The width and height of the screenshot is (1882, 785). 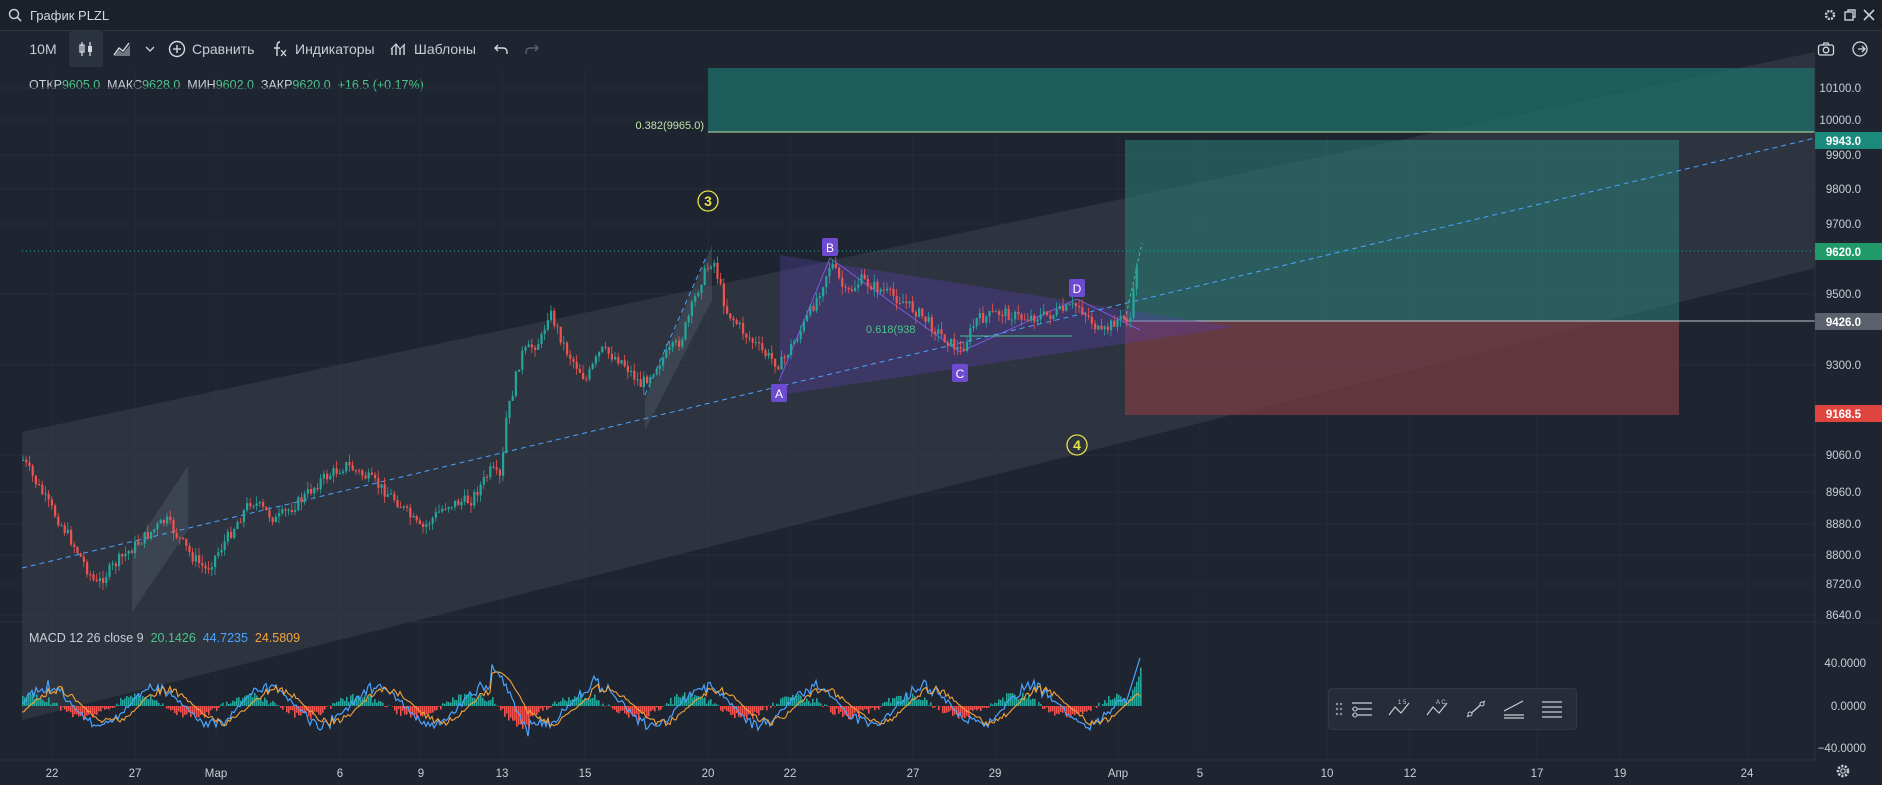 What do you see at coordinates (585, 774) in the screenshot?
I see `time-tick: 15` at bounding box center [585, 774].